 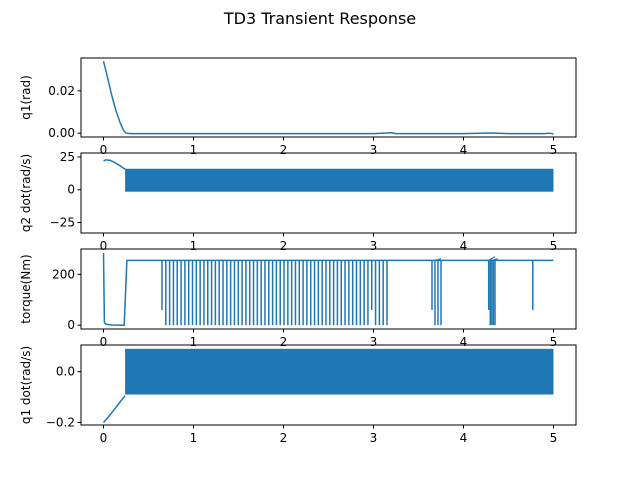 What do you see at coordinates (26, 288) in the screenshot?
I see `y-axis-label: torque(Nm)` at bounding box center [26, 288].